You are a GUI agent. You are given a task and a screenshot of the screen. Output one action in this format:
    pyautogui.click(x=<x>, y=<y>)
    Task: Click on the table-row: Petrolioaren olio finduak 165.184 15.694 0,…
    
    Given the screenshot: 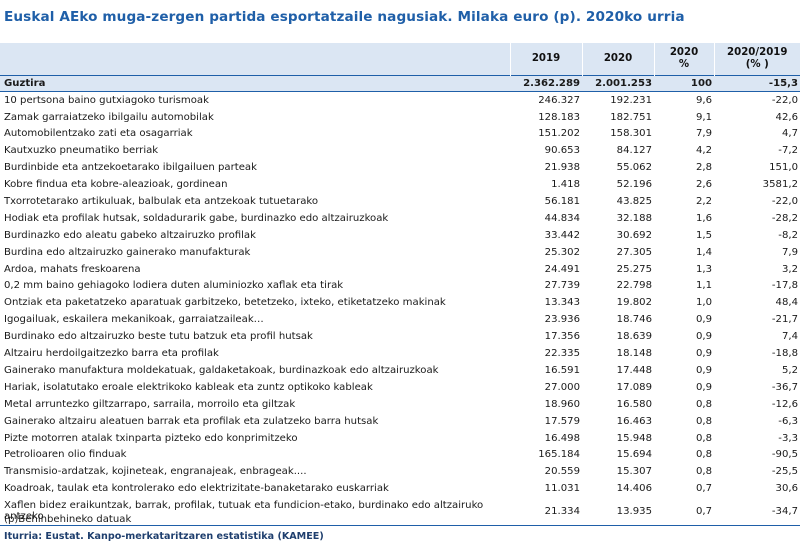 What is the action you would take?
    pyautogui.click(x=400, y=455)
    